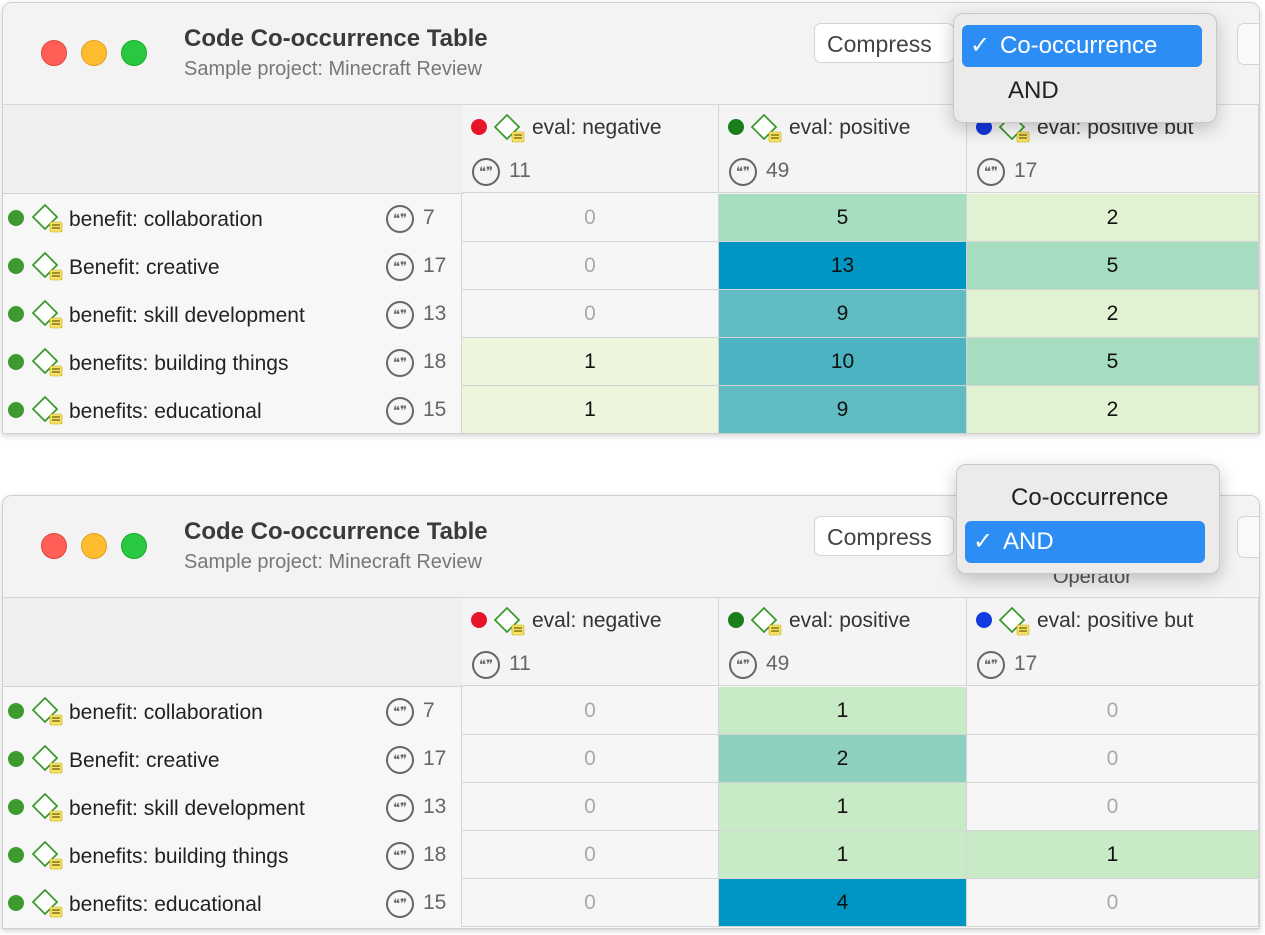 The image size is (1265, 935). I want to click on menu-item-label: Co-occurrence, so click(1079, 45).